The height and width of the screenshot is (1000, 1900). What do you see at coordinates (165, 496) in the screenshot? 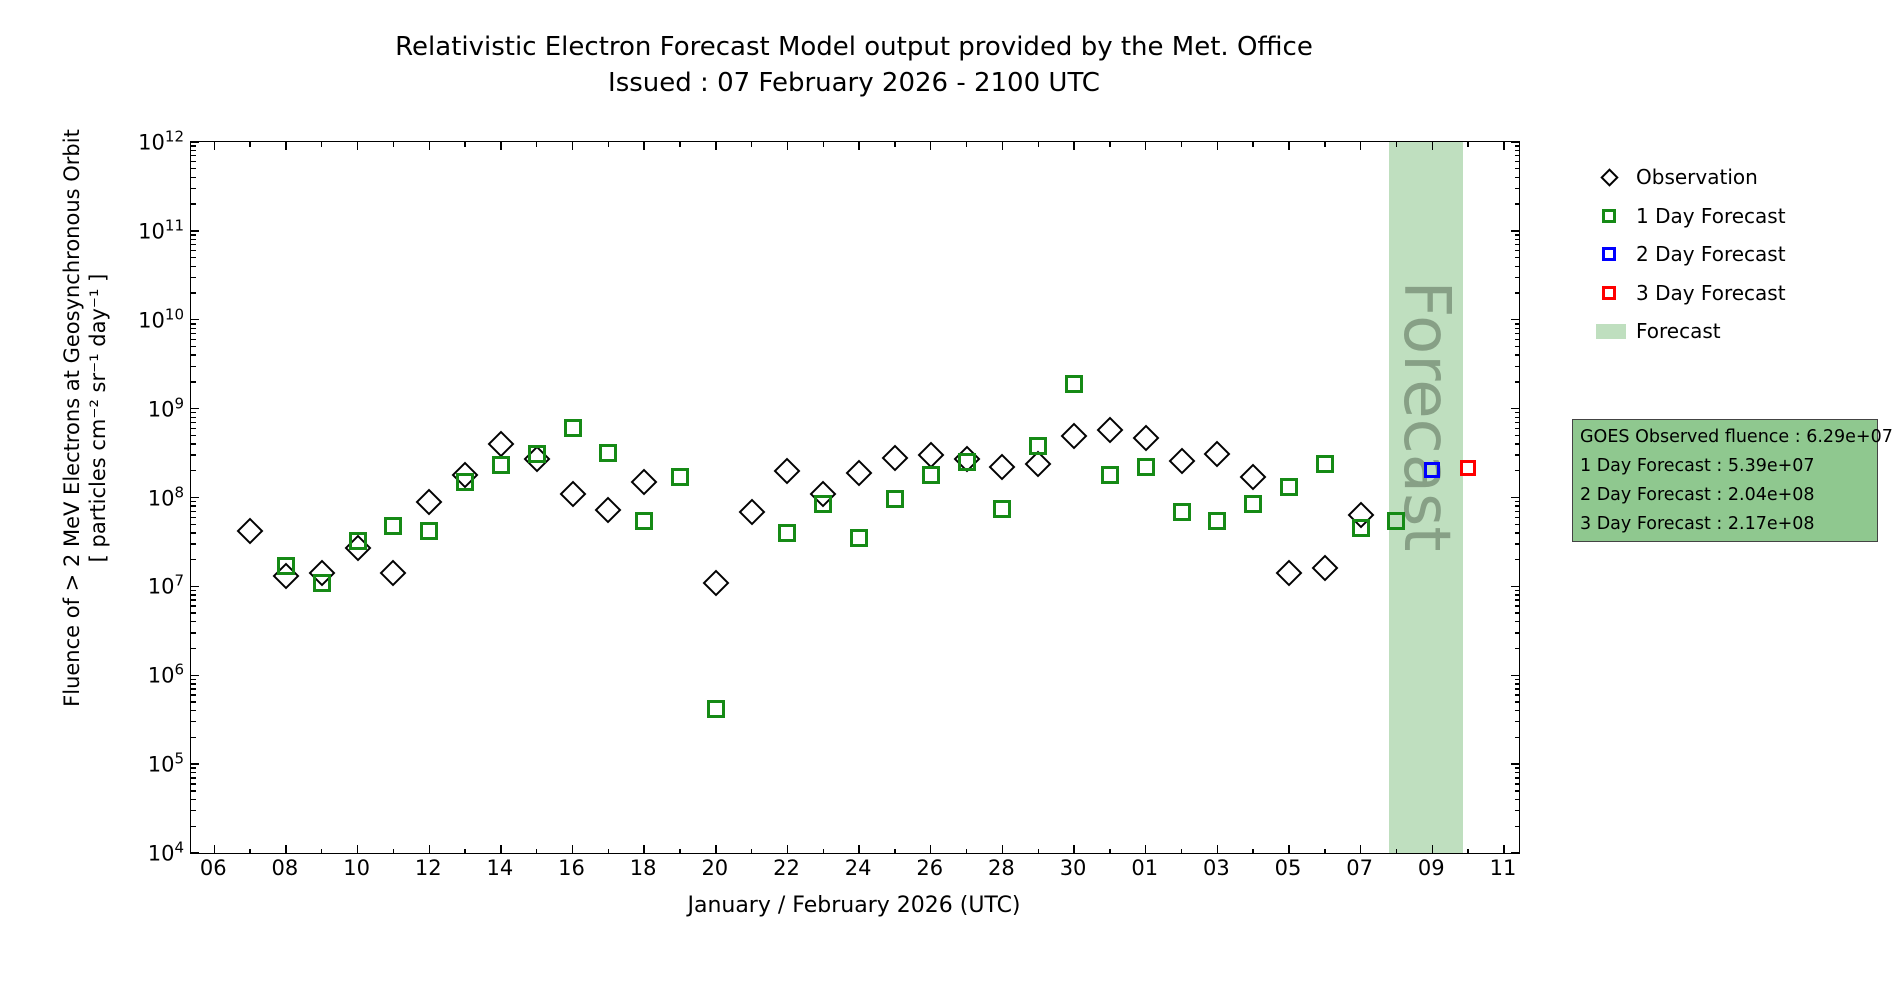
I see `y-tick-label: 10⁸` at bounding box center [165, 496].